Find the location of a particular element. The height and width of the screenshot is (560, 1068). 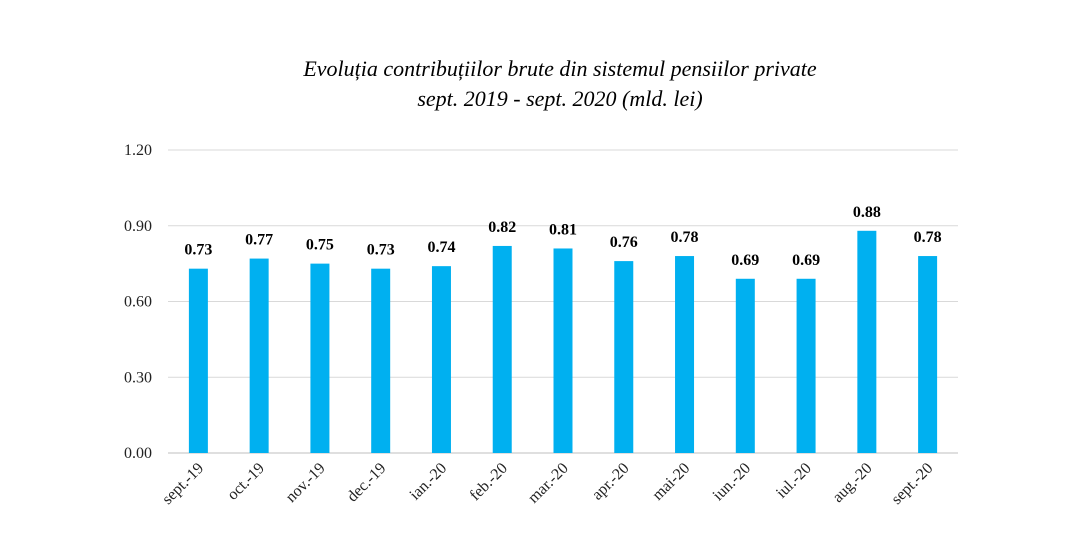

x-tick-label: oct.-19 is located at coordinates (246, 482).